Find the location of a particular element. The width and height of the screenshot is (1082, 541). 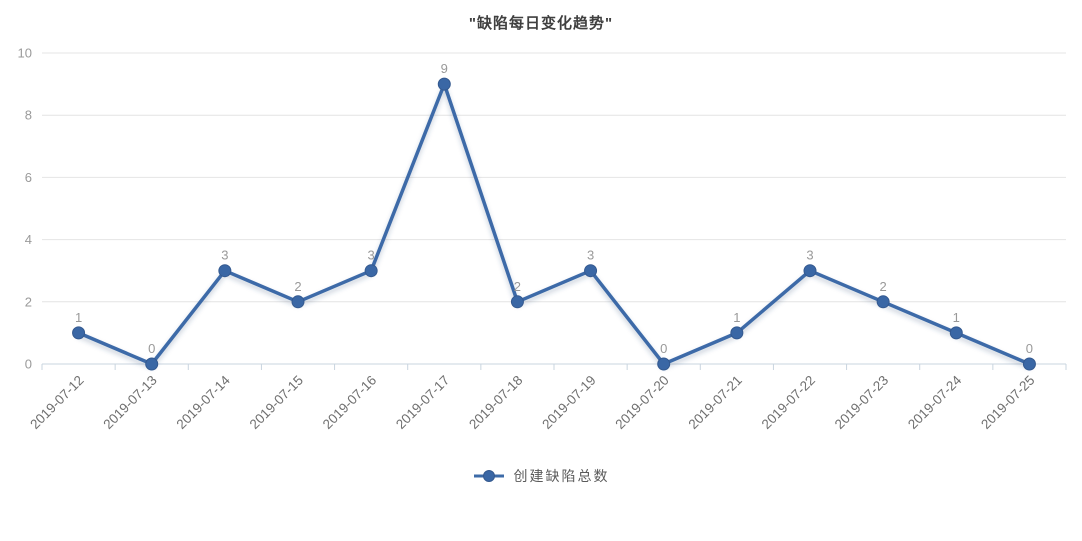

svg-text: 6 is located at coordinates (28, 177).